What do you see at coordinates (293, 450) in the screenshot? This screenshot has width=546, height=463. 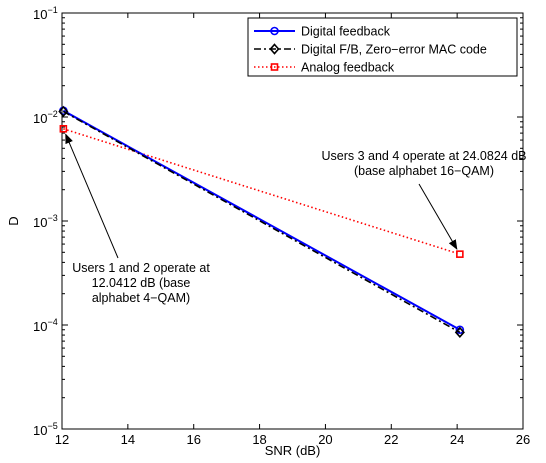 I see `x-axis-label: SNR (dB)` at bounding box center [293, 450].